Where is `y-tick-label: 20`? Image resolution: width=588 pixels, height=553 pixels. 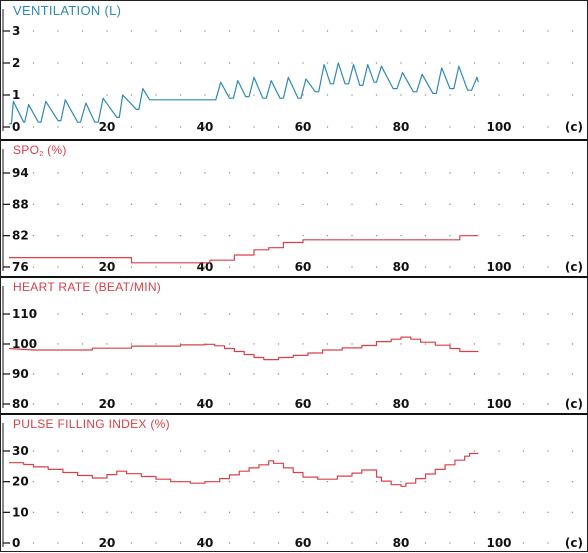
y-tick-label: 20 is located at coordinates (20, 482).